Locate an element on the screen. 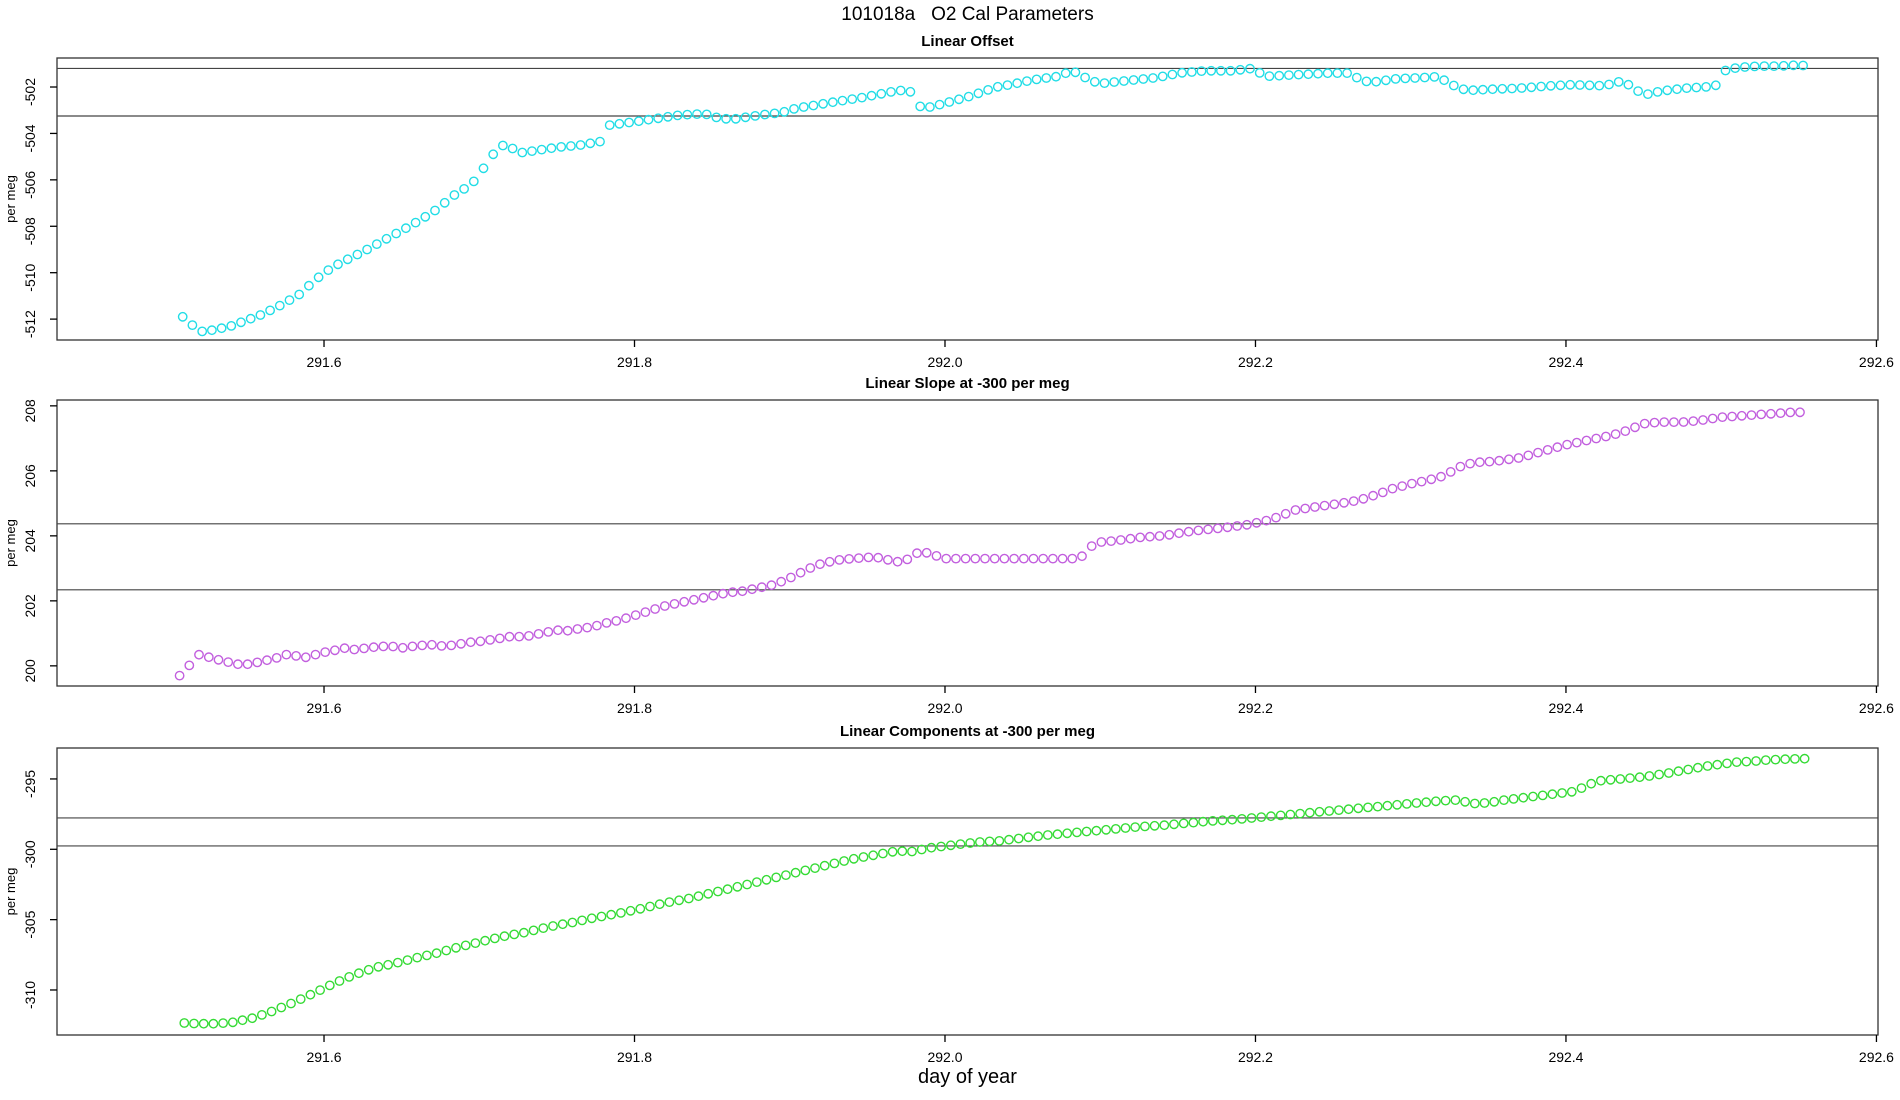 This screenshot has height=1100, width=1900. y-tick-label: 208 is located at coordinates (30, 411).